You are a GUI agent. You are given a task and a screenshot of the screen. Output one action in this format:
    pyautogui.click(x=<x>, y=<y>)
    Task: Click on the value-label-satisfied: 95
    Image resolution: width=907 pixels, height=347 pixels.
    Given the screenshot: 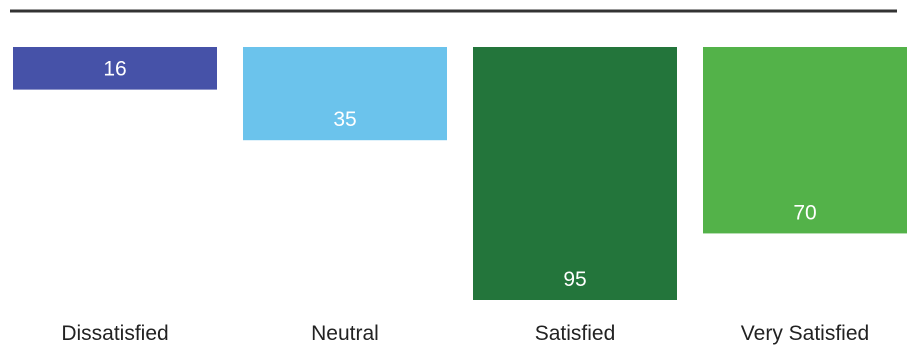 What is the action you would take?
    pyautogui.click(x=574, y=279)
    